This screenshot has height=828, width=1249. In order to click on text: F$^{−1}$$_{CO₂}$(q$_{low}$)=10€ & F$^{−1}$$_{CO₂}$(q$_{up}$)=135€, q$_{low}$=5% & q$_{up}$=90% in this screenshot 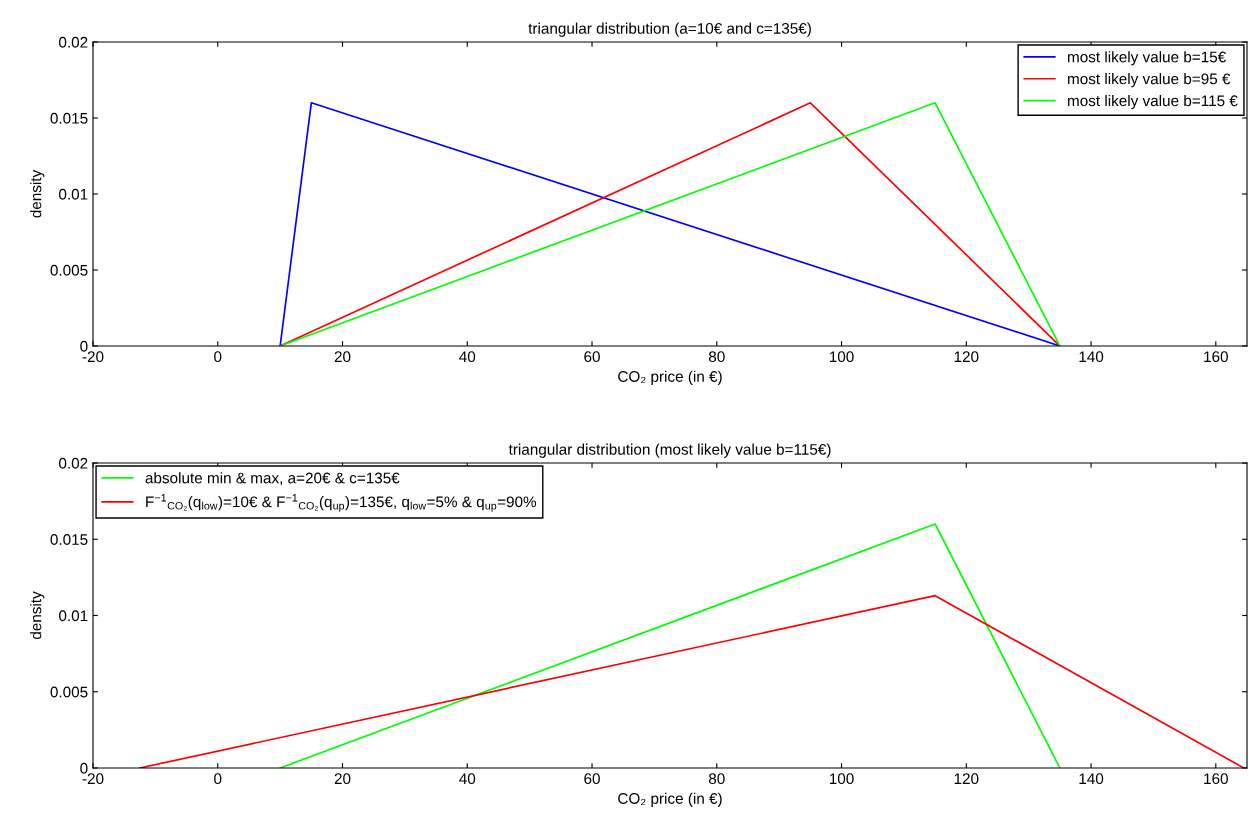, I will do `click(341, 503)`.